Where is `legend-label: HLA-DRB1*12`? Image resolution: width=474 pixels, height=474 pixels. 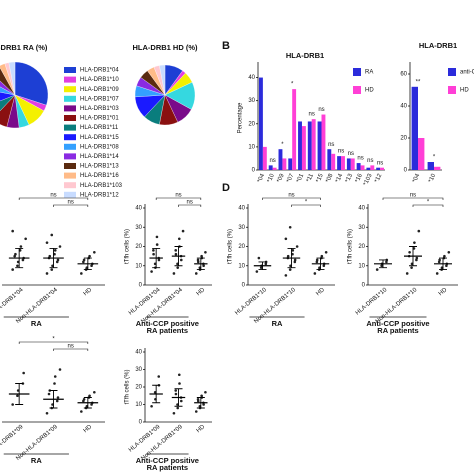 legend-label: HLA-DRB1*12 is located at coordinates (99, 195).